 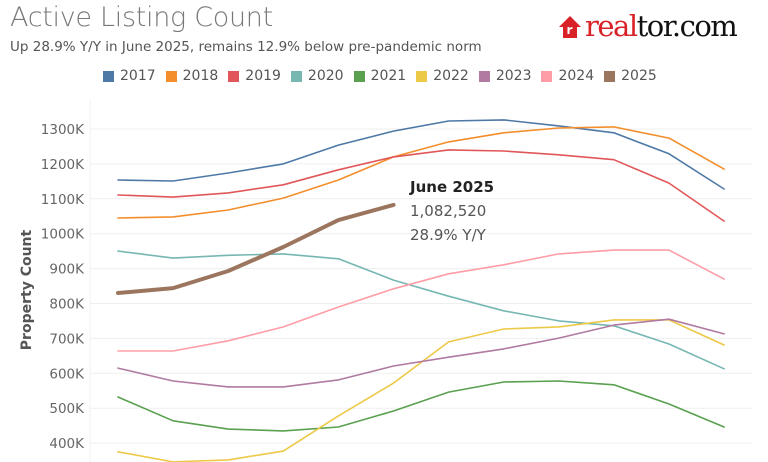 I want to click on legend-item-2020: 2020, so click(x=317, y=76).